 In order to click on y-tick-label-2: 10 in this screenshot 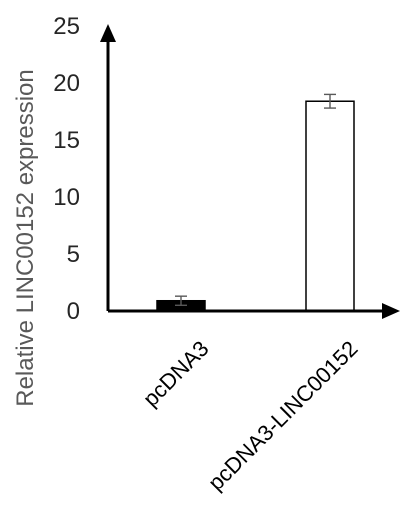, I will do `click(66, 197)`.